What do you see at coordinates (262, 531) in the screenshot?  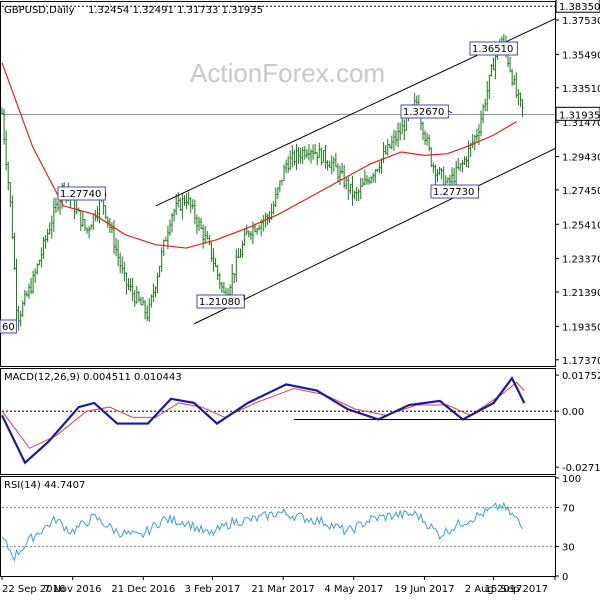 I see `rsi-line` at bounding box center [262, 531].